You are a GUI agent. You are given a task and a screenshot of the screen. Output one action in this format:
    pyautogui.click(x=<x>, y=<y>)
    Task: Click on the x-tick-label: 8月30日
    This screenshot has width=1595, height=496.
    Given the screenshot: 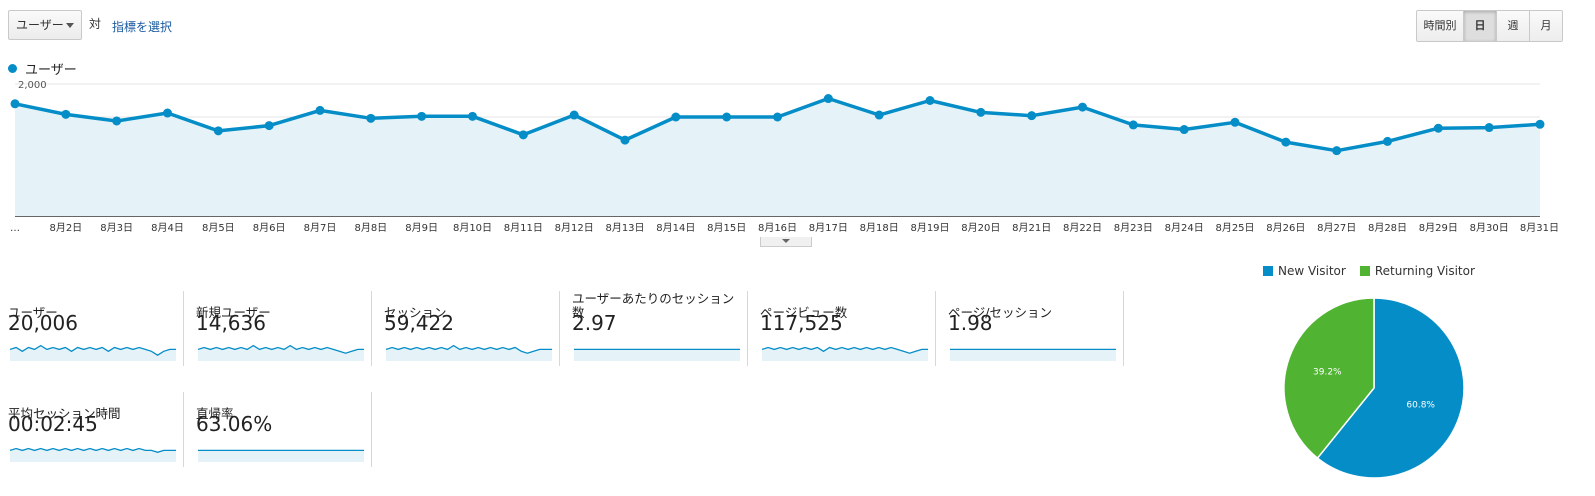 What is the action you would take?
    pyautogui.click(x=1489, y=228)
    